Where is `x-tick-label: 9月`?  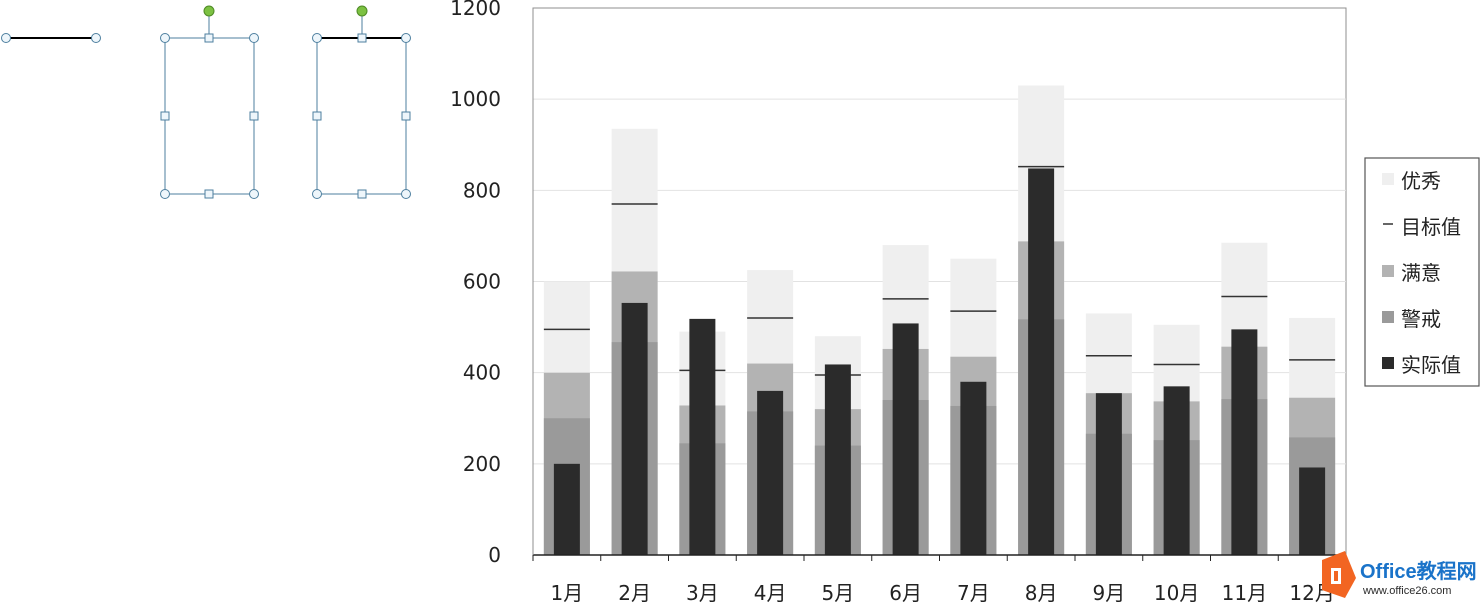 x-tick-label: 9月 is located at coordinates (1109, 592).